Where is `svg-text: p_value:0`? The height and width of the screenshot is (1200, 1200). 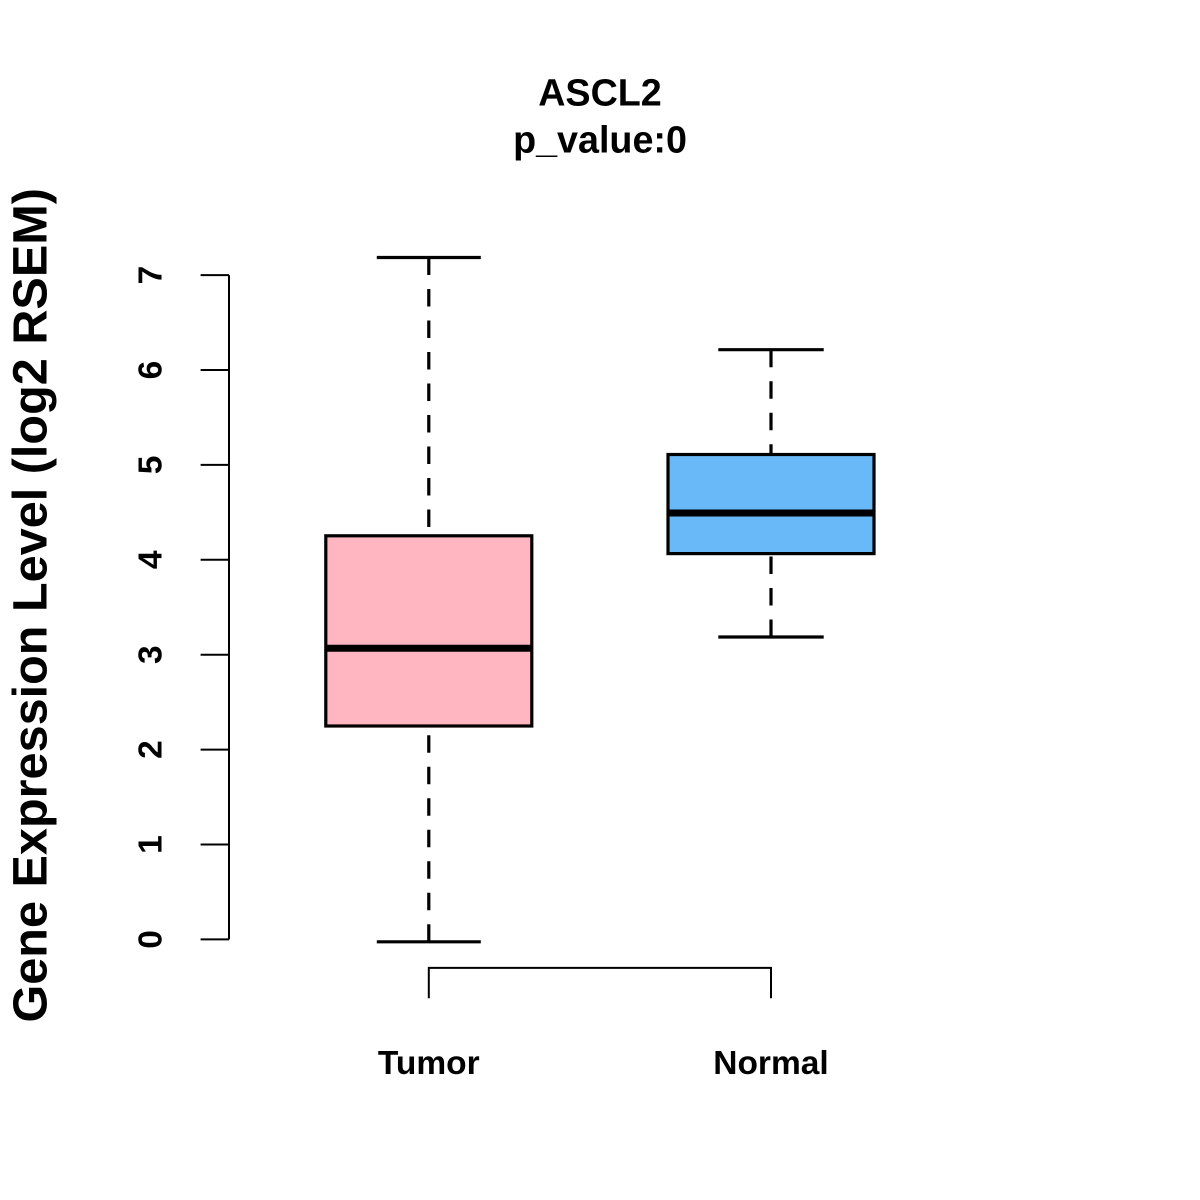
svg-text: p_value:0 is located at coordinates (600, 140).